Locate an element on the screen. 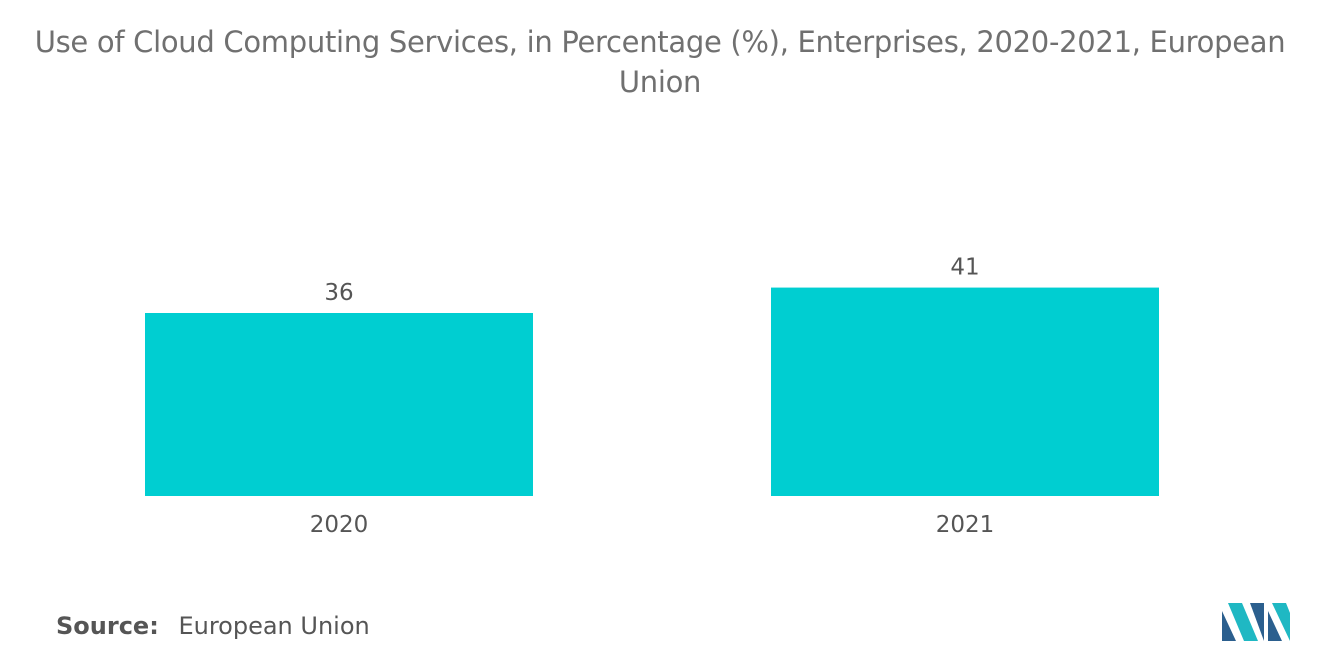 This screenshot has width=1320, height=665. data-label-2021: 41 is located at coordinates (964, 268).